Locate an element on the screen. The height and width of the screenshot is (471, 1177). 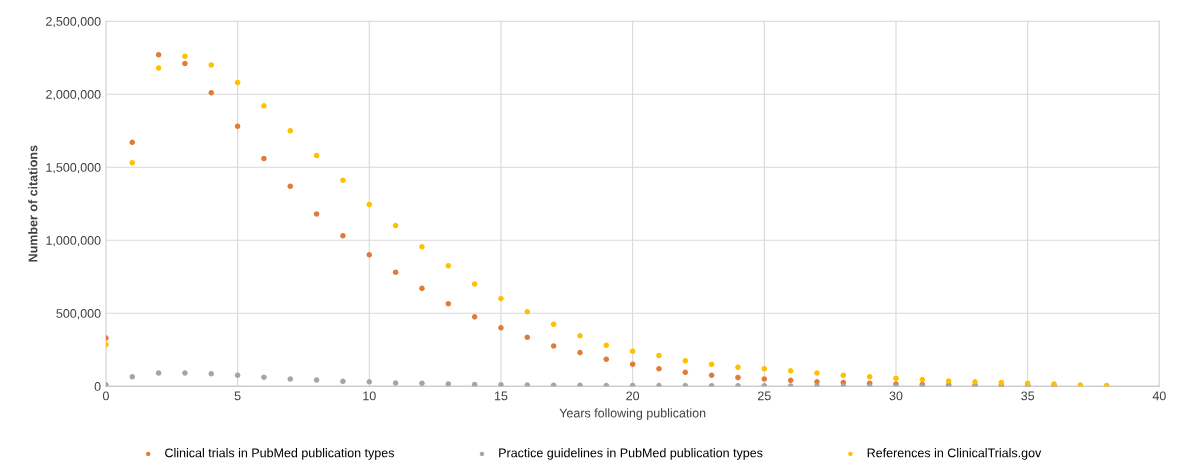
x-tick-label: 15 is located at coordinates (501, 396).